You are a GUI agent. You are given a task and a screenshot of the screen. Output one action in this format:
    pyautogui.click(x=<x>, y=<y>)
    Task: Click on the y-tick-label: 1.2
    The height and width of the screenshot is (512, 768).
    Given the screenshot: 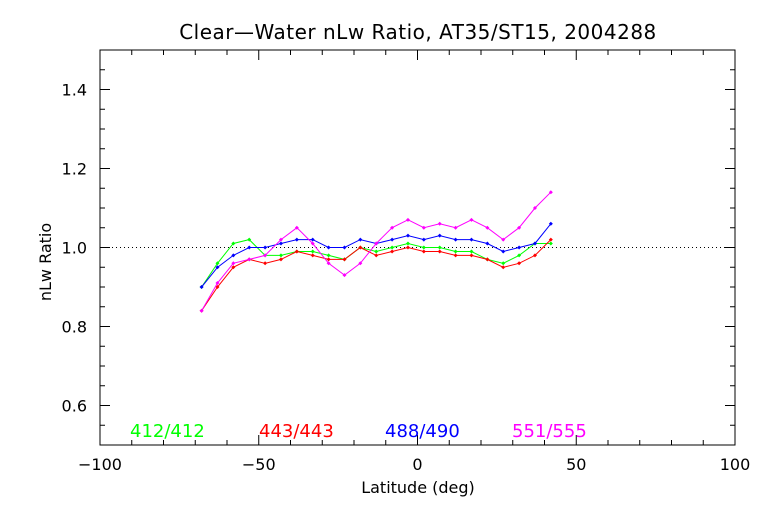 What is the action you would take?
    pyautogui.click(x=74, y=169)
    